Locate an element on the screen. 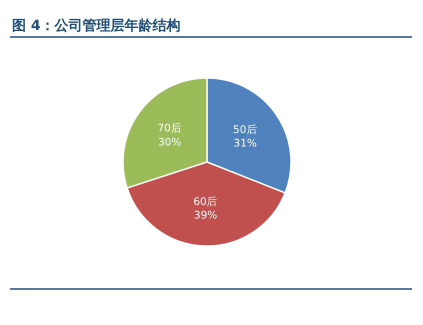 The height and width of the screenshot is (325, 423). slice-label: 50后 is located at coordinates (245, 129).